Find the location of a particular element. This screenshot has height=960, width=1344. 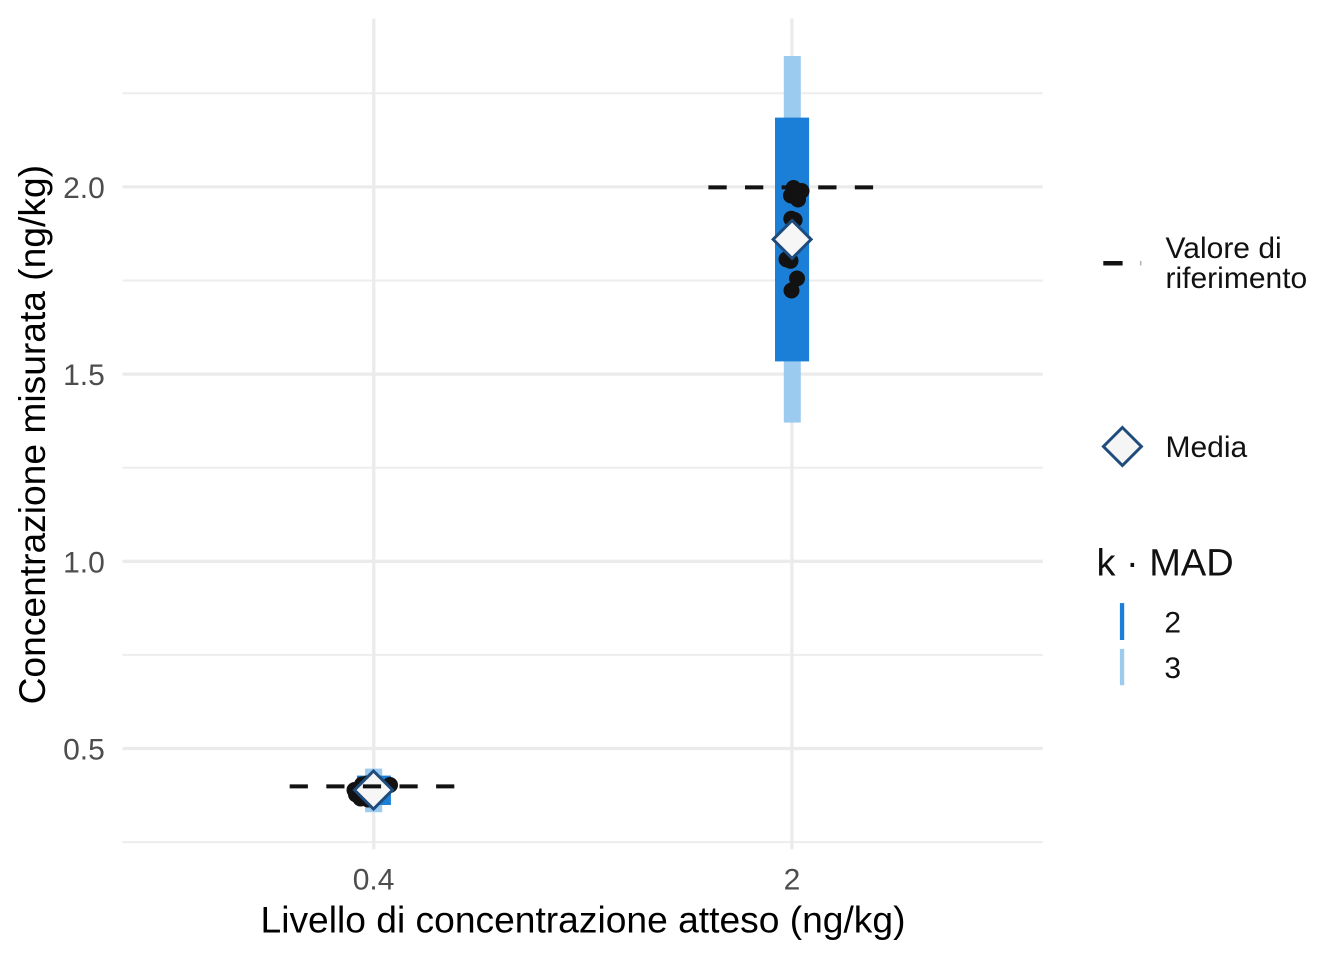

svg-text: 1.5 is located at coordinates (84, 375).